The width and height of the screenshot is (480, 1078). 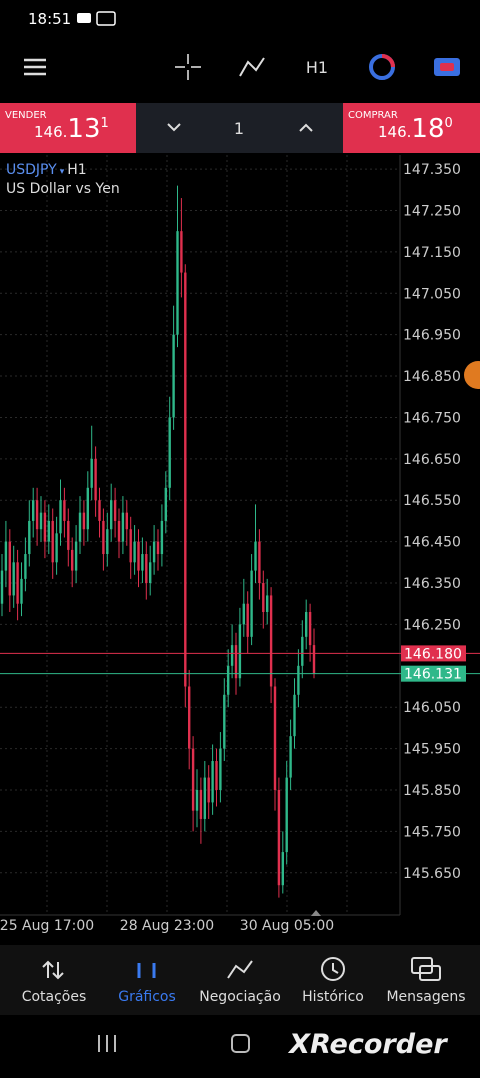 What do you see at coordinates (63, 189) in the screenshot?
I see `chart-description: US Dollar vs Yen` at bounding box center [63, 189].